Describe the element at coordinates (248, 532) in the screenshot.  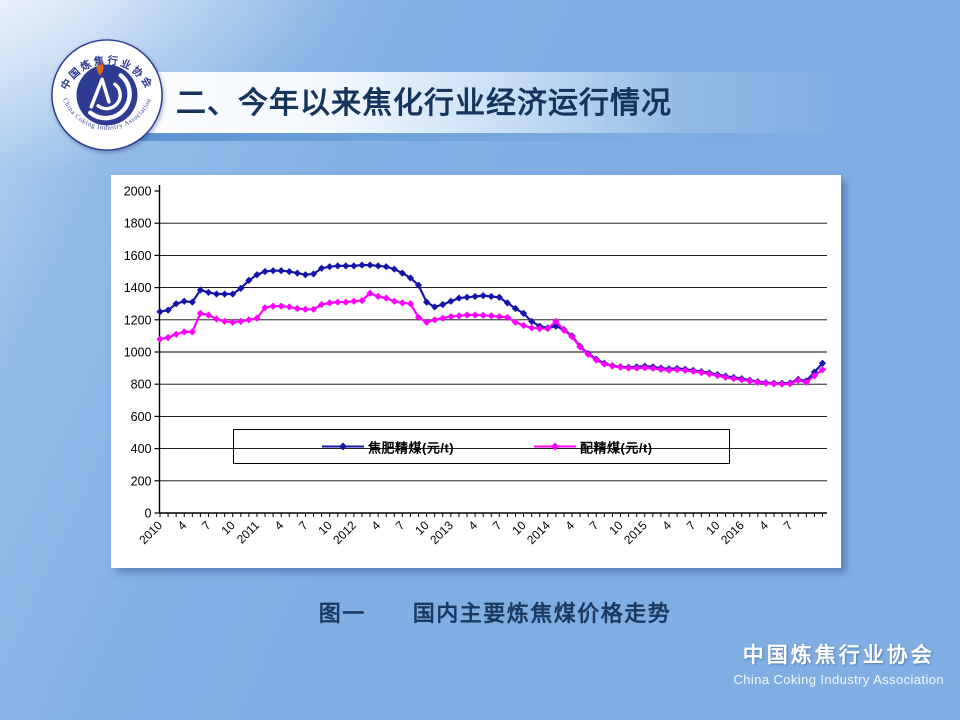
I see `svg-text: 2011` at that location.